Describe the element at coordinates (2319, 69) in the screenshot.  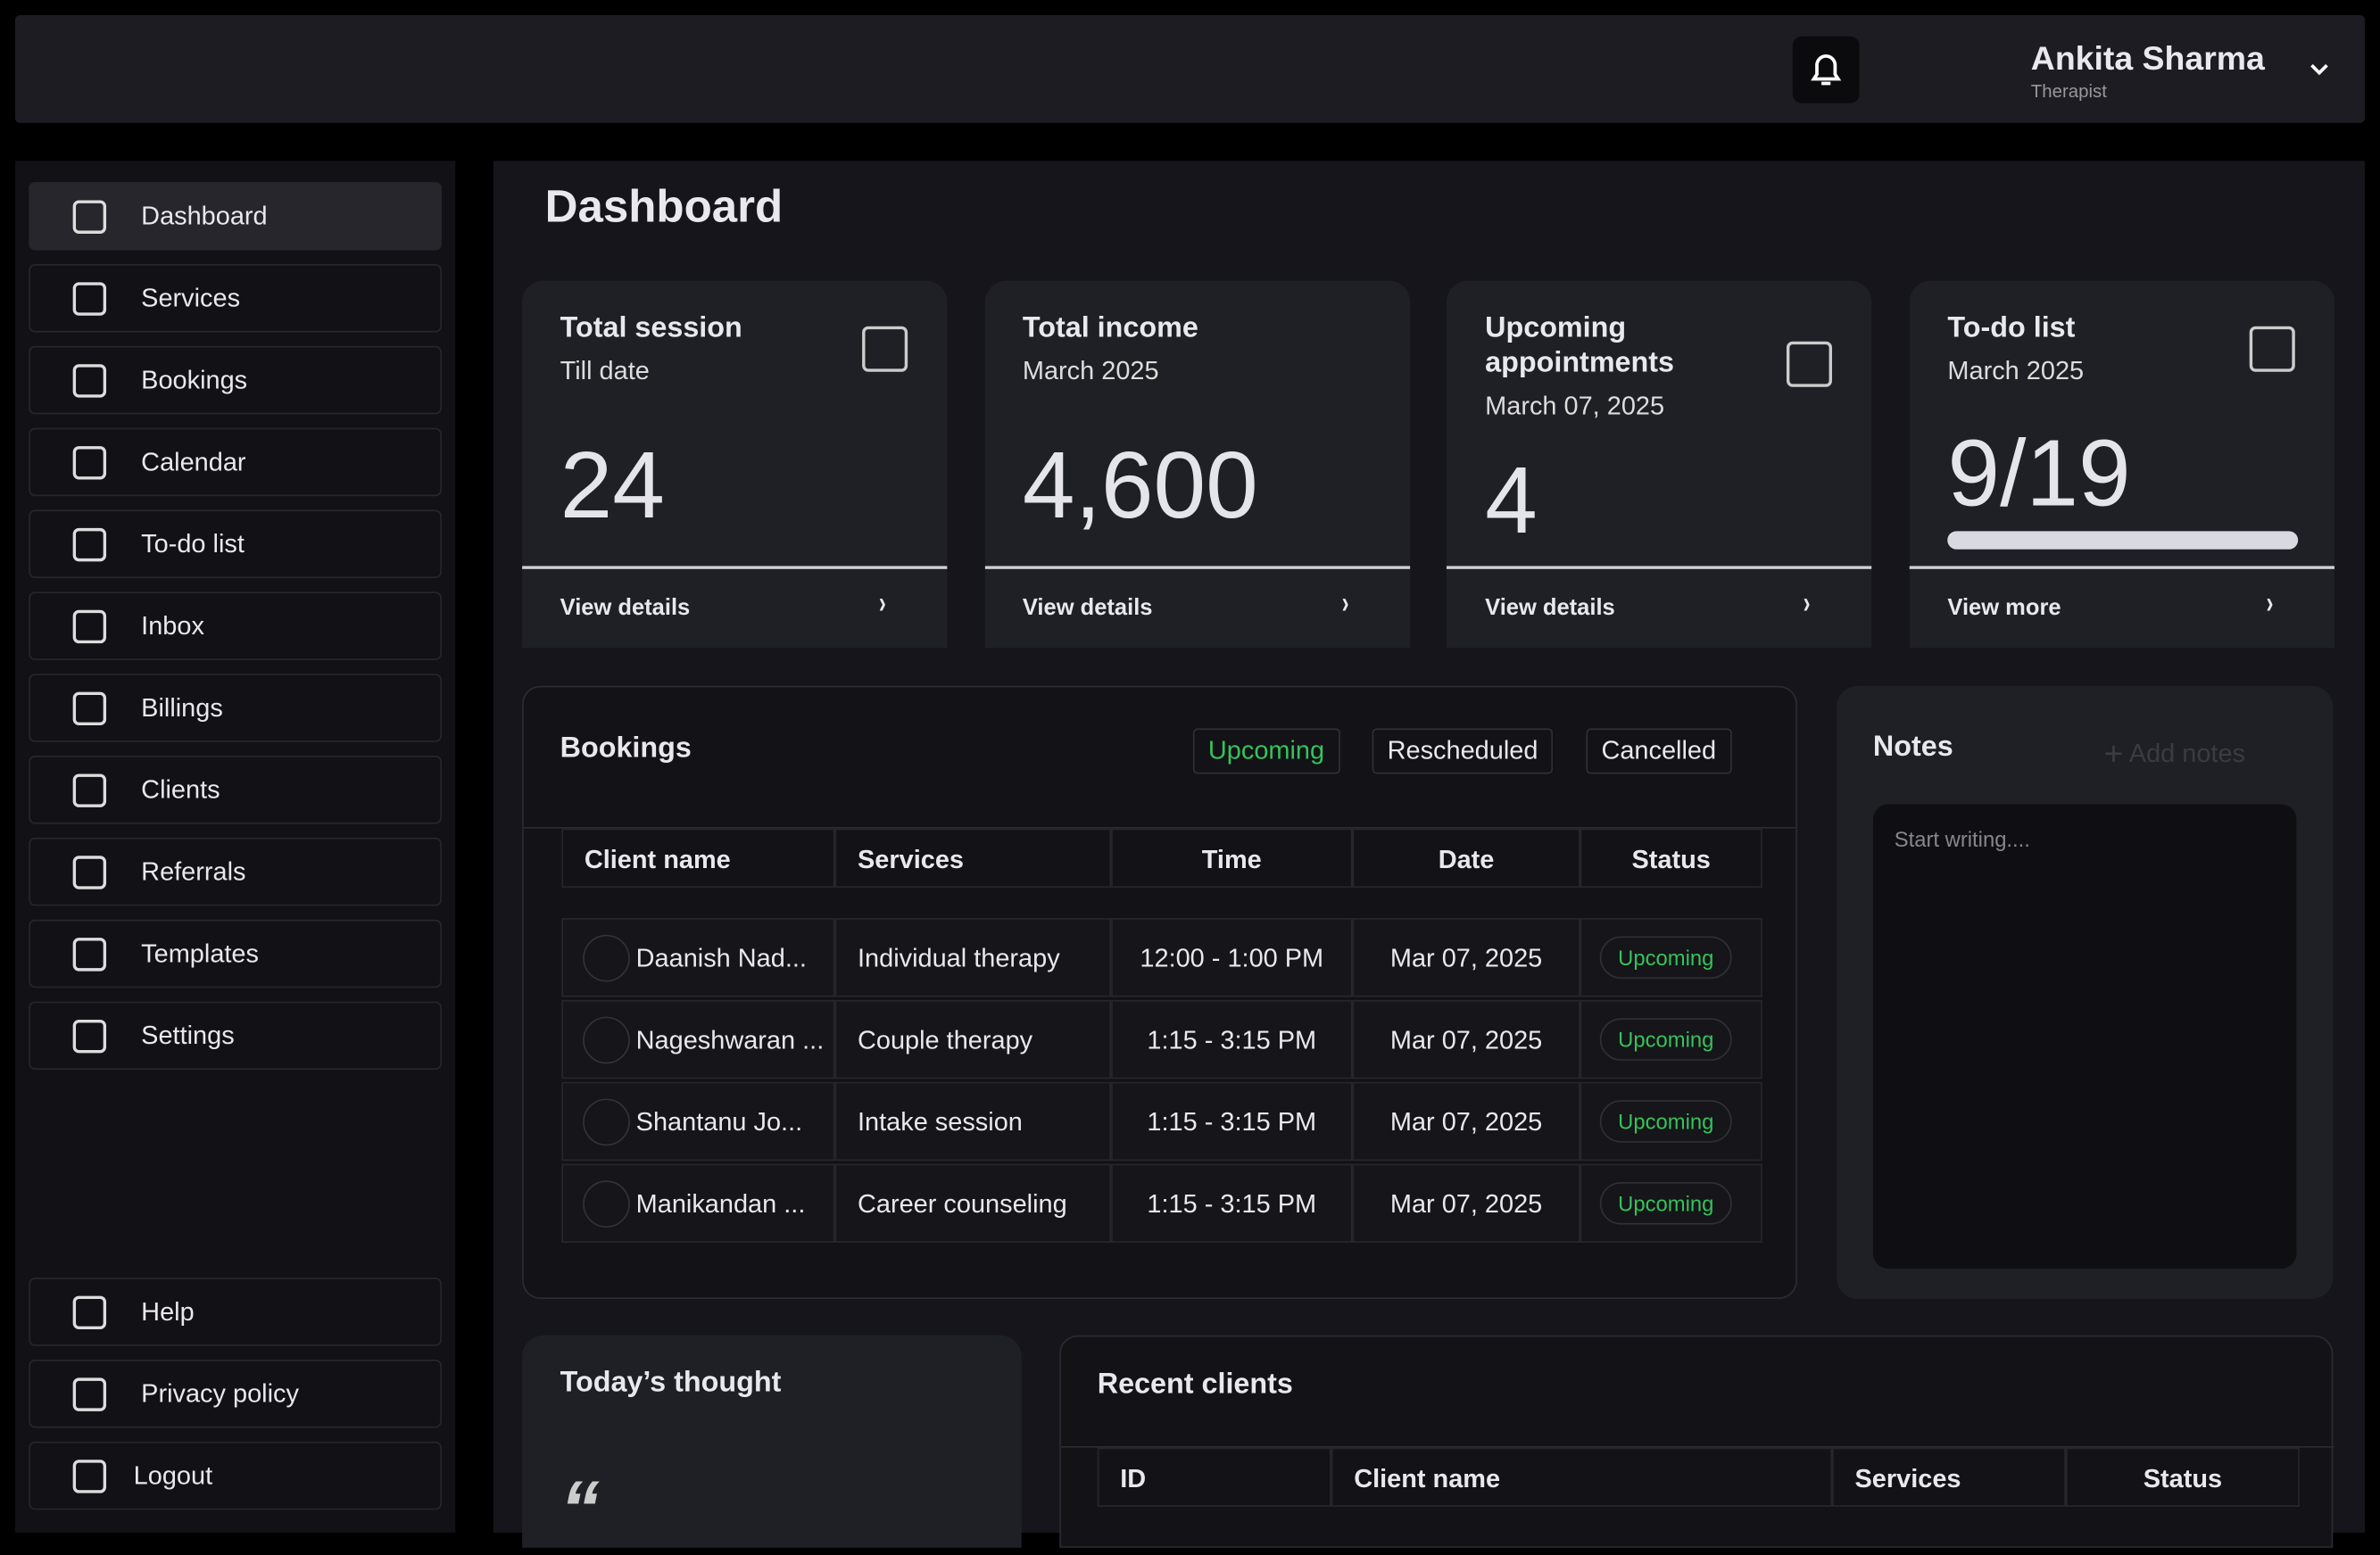
I see `user-menu-chevron` at that location.